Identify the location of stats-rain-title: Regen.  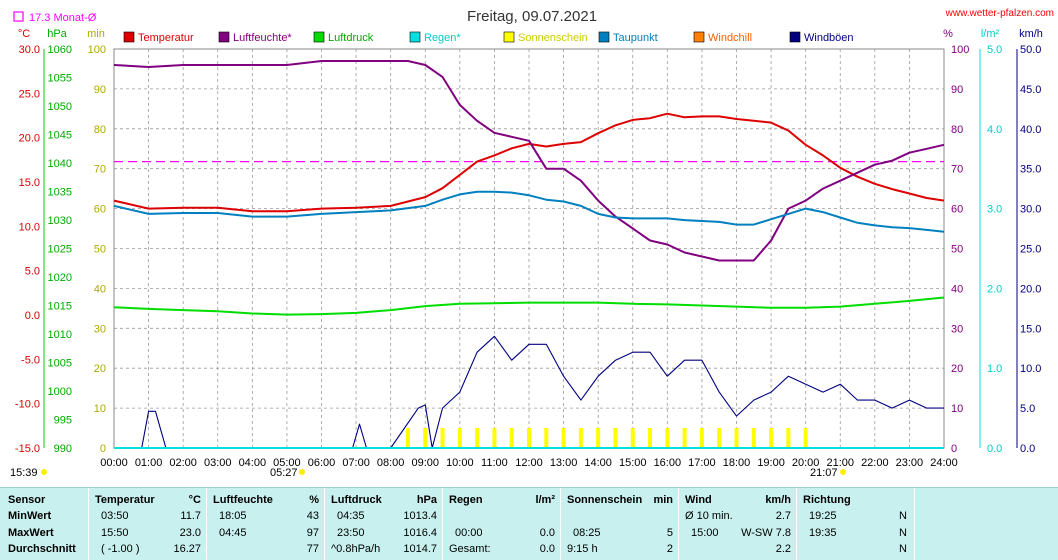
(466, 500).